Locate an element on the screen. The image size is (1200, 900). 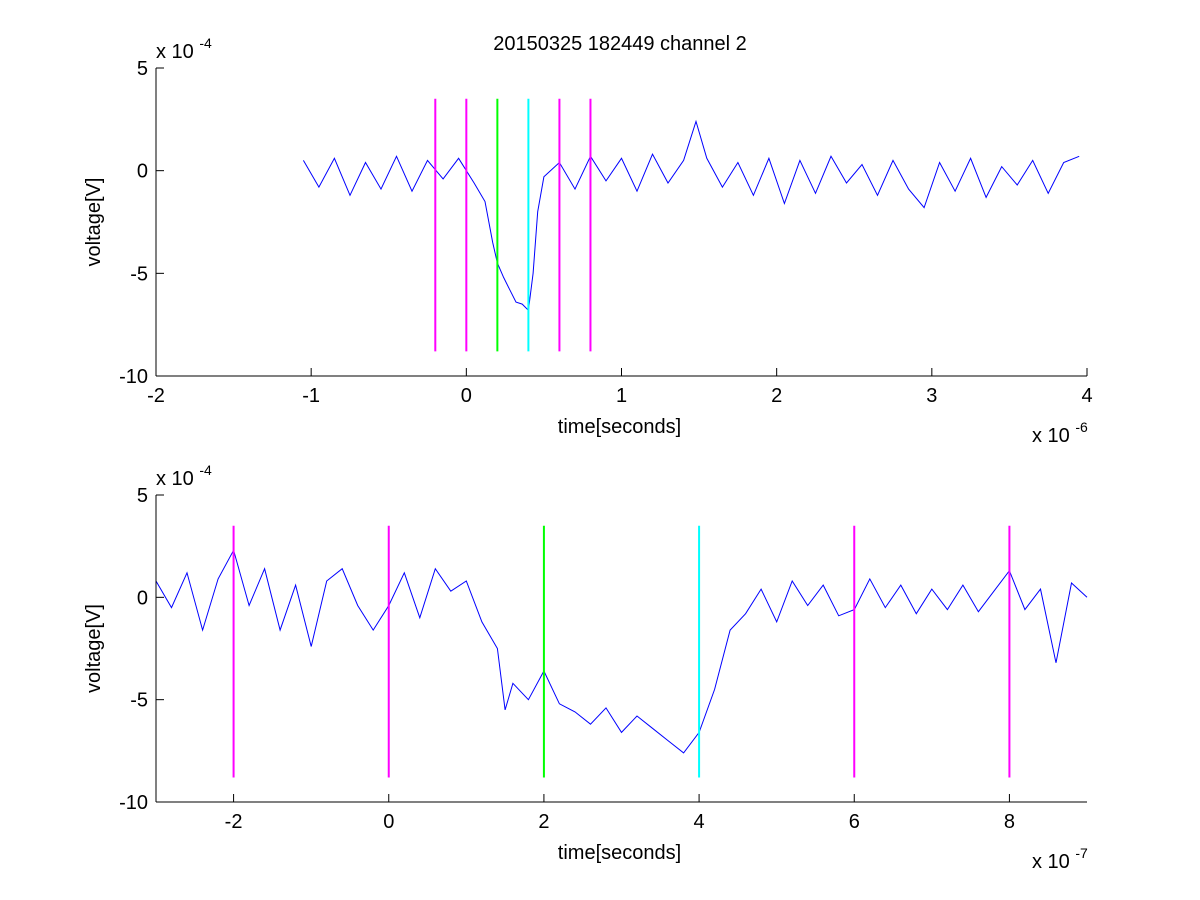
x-exponent-label: x 10 -6 is located at coordinates (1060, 433).